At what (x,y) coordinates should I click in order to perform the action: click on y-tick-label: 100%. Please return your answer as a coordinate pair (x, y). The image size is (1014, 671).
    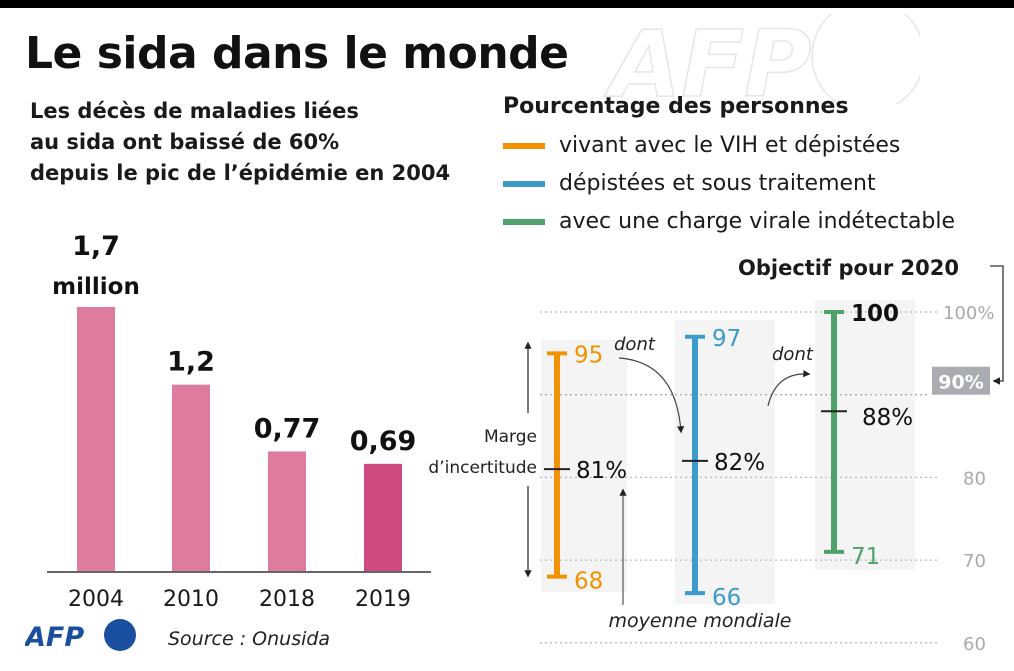
    Looking at the image, I should click on (968, 313).